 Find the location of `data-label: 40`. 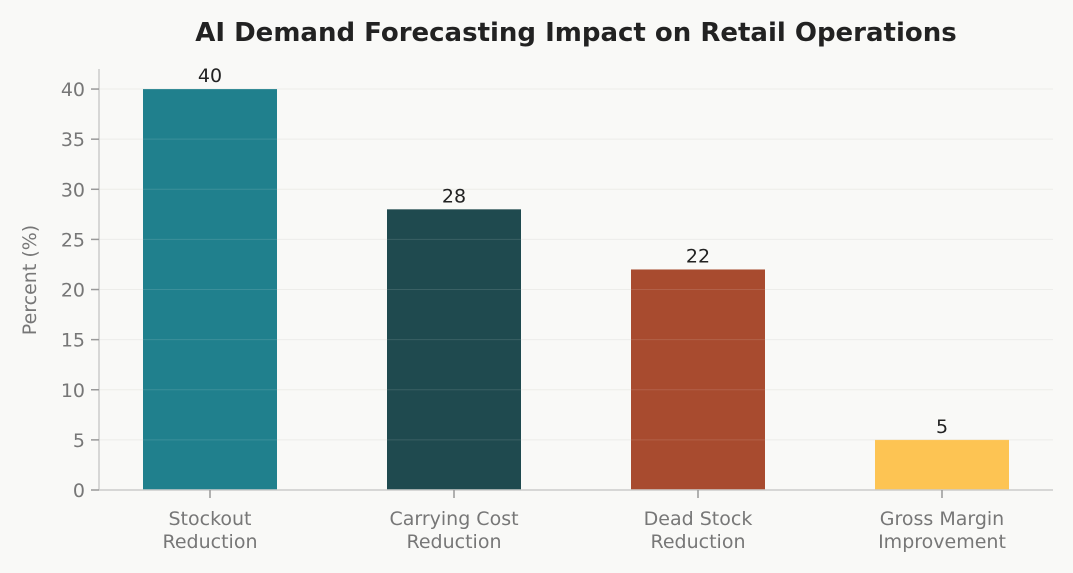

data-label: 40 is located at coordinates (210, 76).